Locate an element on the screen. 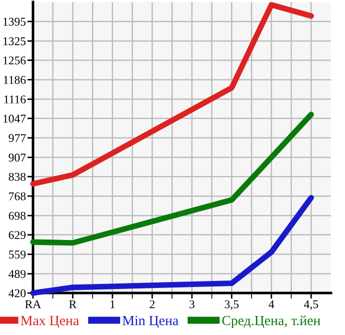  legend-label: Max Цена is located at coordinates (49, 322).